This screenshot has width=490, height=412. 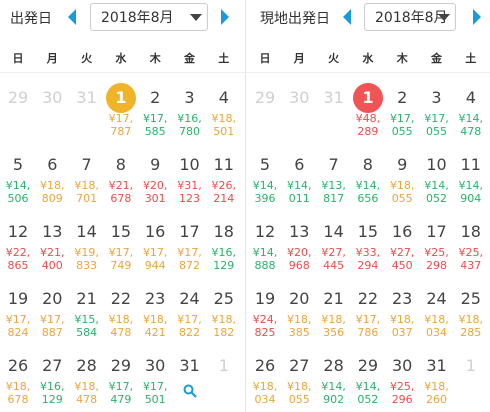 What do you see at coordinates (436, 58) in the screenshot?
I see `weekday-label: 金` at bounding box center [436, 58].